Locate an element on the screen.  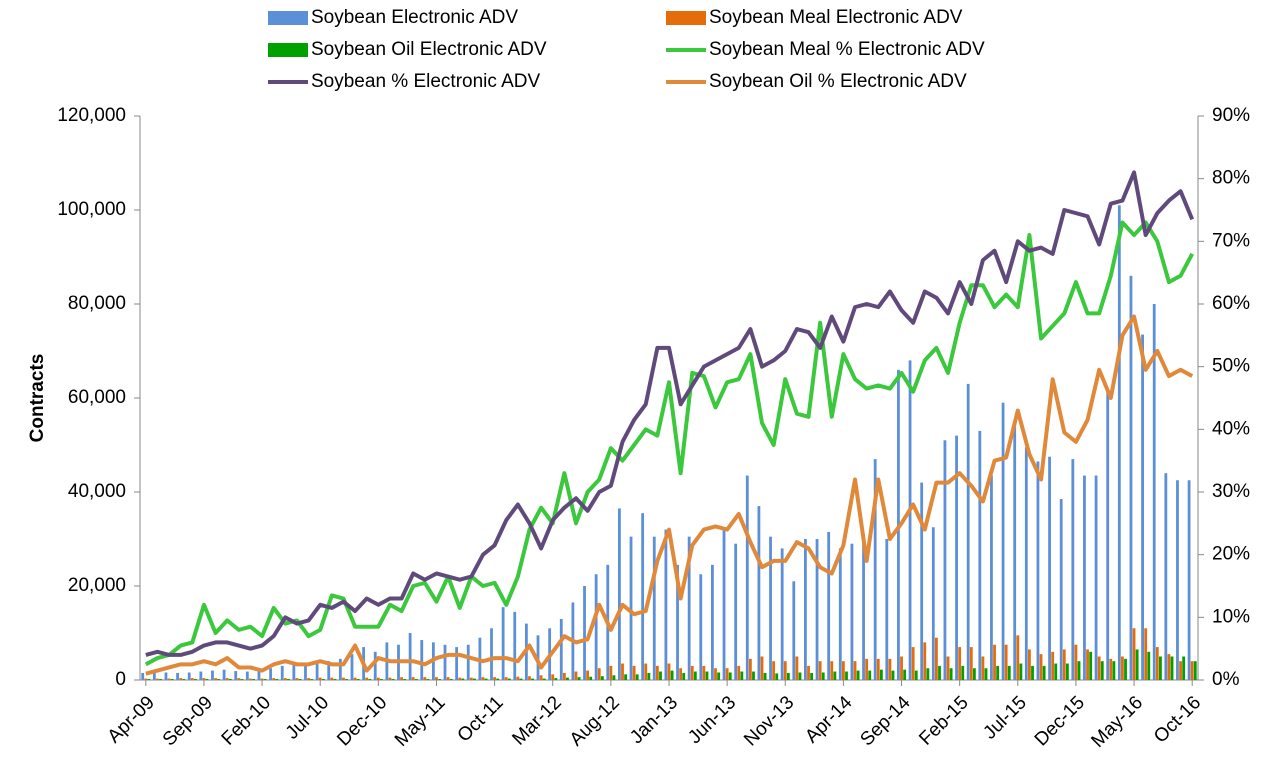
y-tick-label: 60,000 is located at coordinates (97, 397).